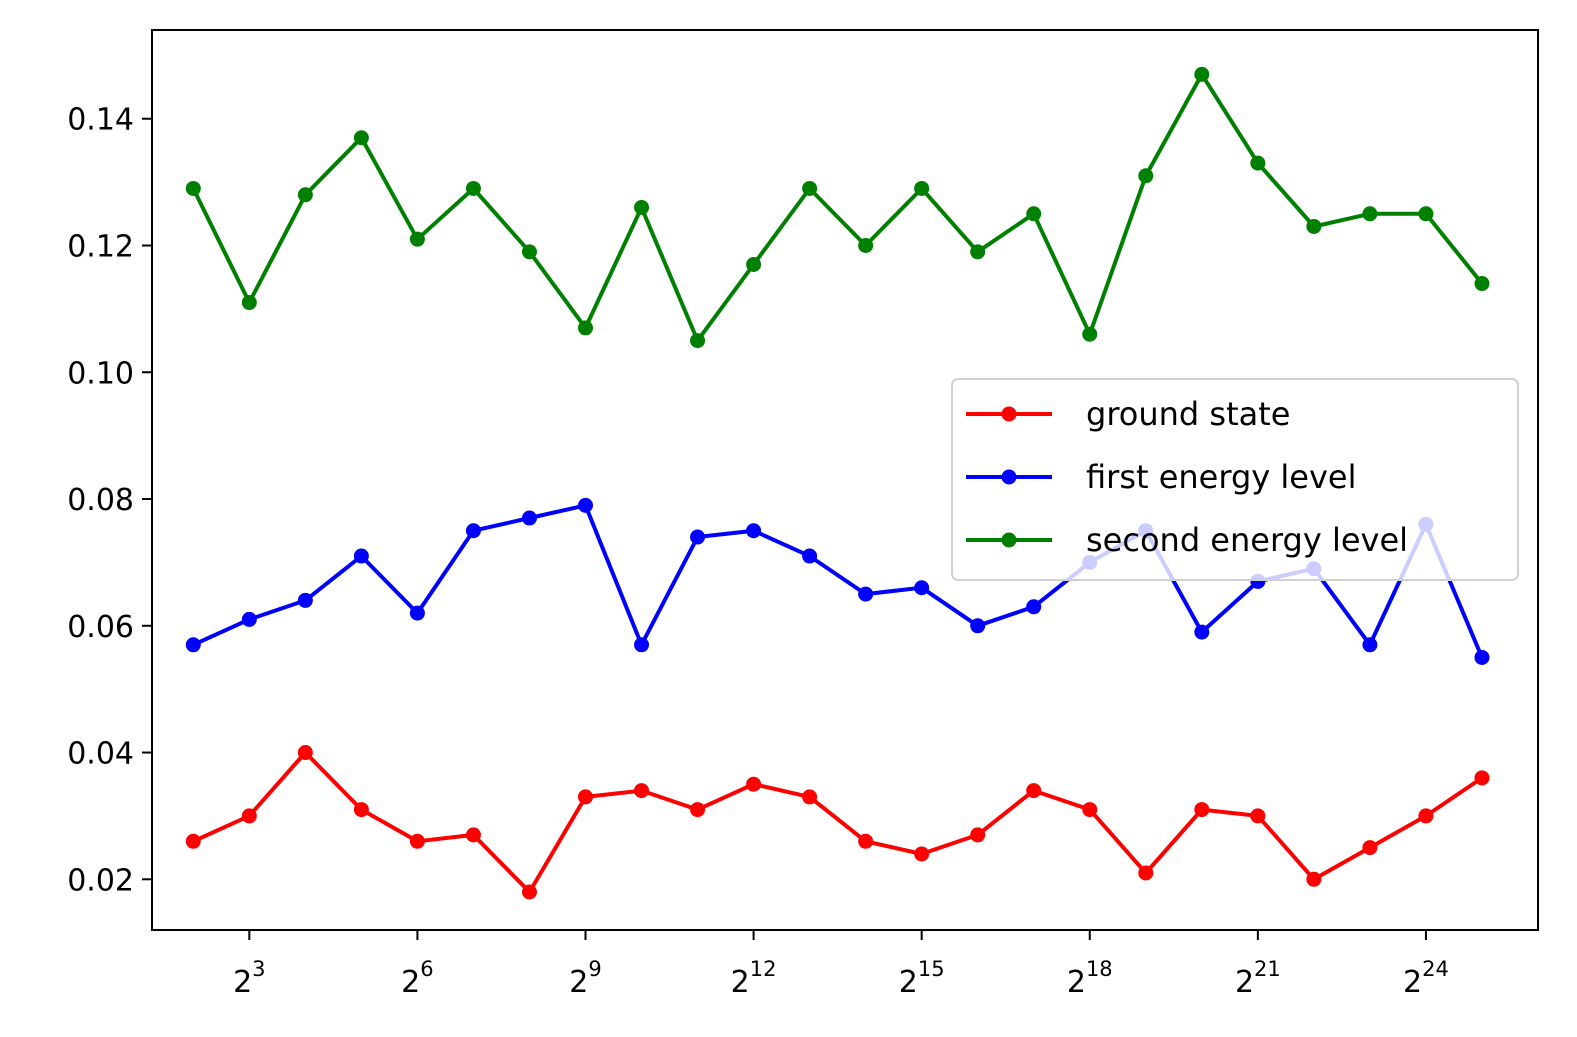  What do you see at coordinates (100, 500) in the screenshot?
I see `y-tick-label: 0.08` at bounding box center [100, 500].